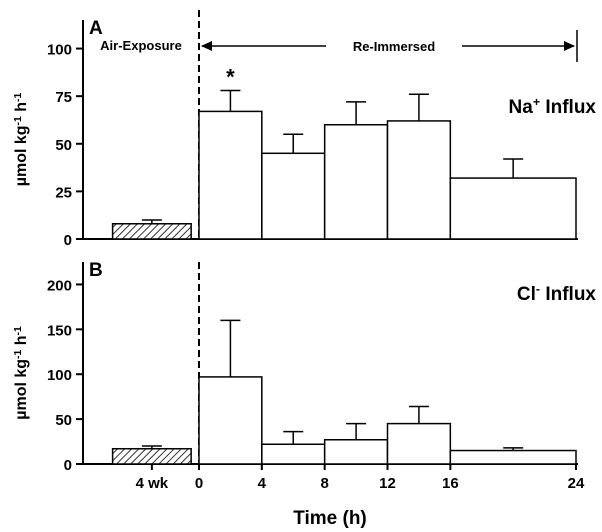 Image resolution: width=602 pixels, height=532 pixels. Describe the element at coordinates (360, 496) in the screenshot. I see `x-axis: 4 wk 0 4 8 12 16 24 Time (h)` at that location.